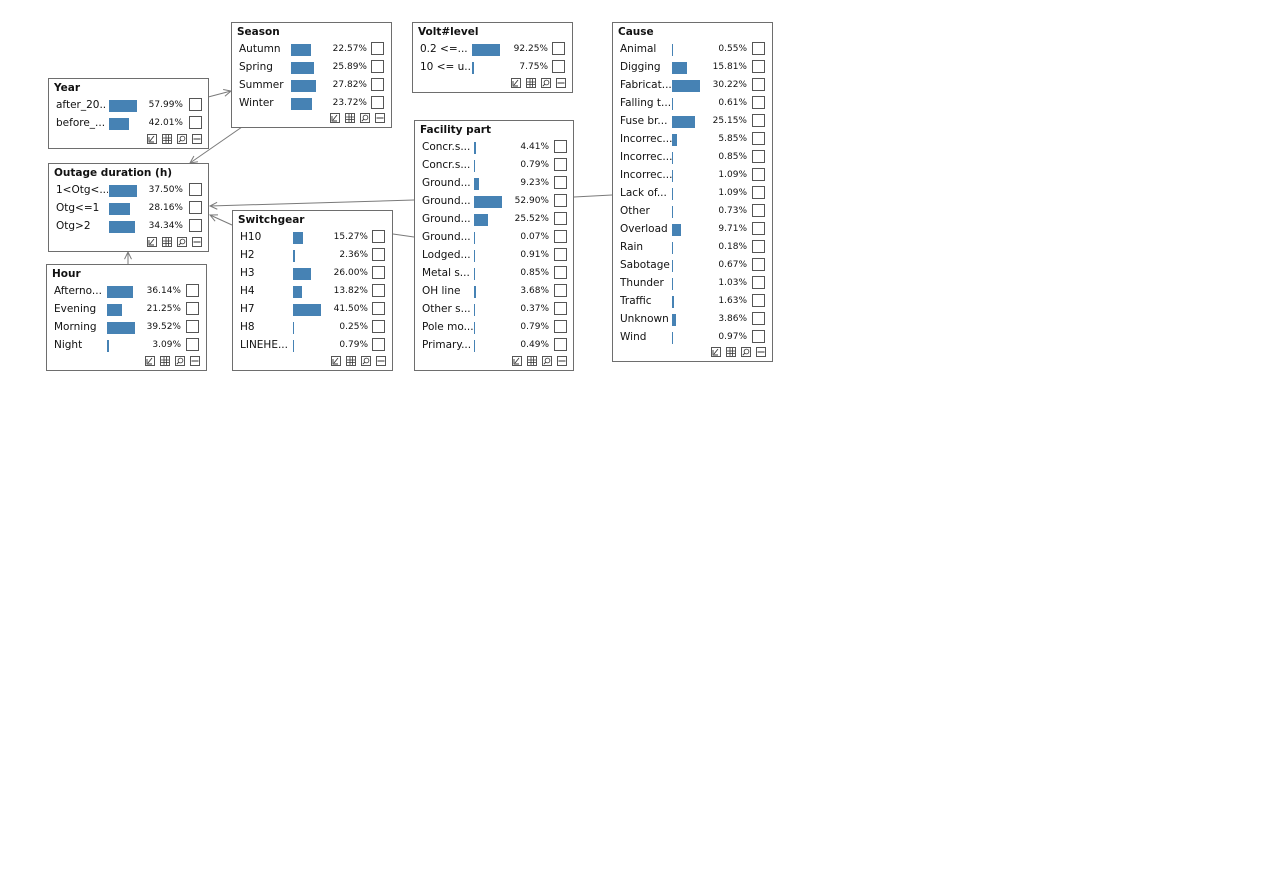 This screenshot has width=1272, height=870. I want to click on state-row: before_... 42.01%, so click(129, 124).